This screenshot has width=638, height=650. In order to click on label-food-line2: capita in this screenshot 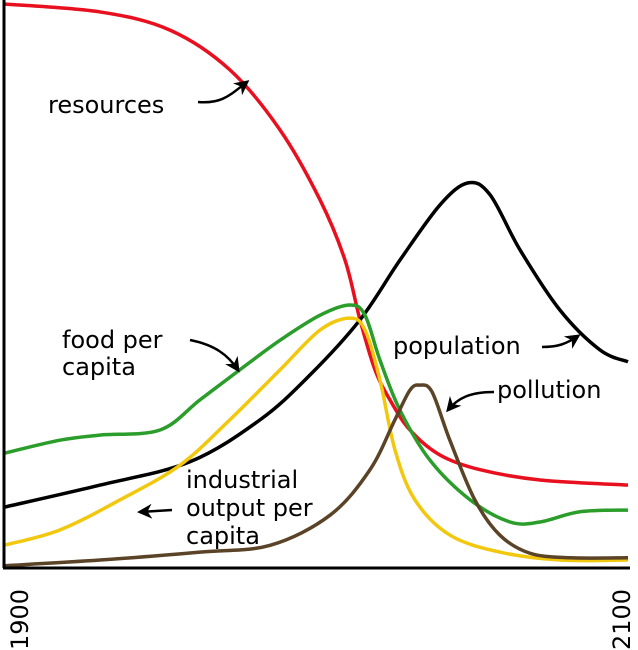, I will do `click(99, 367)`.